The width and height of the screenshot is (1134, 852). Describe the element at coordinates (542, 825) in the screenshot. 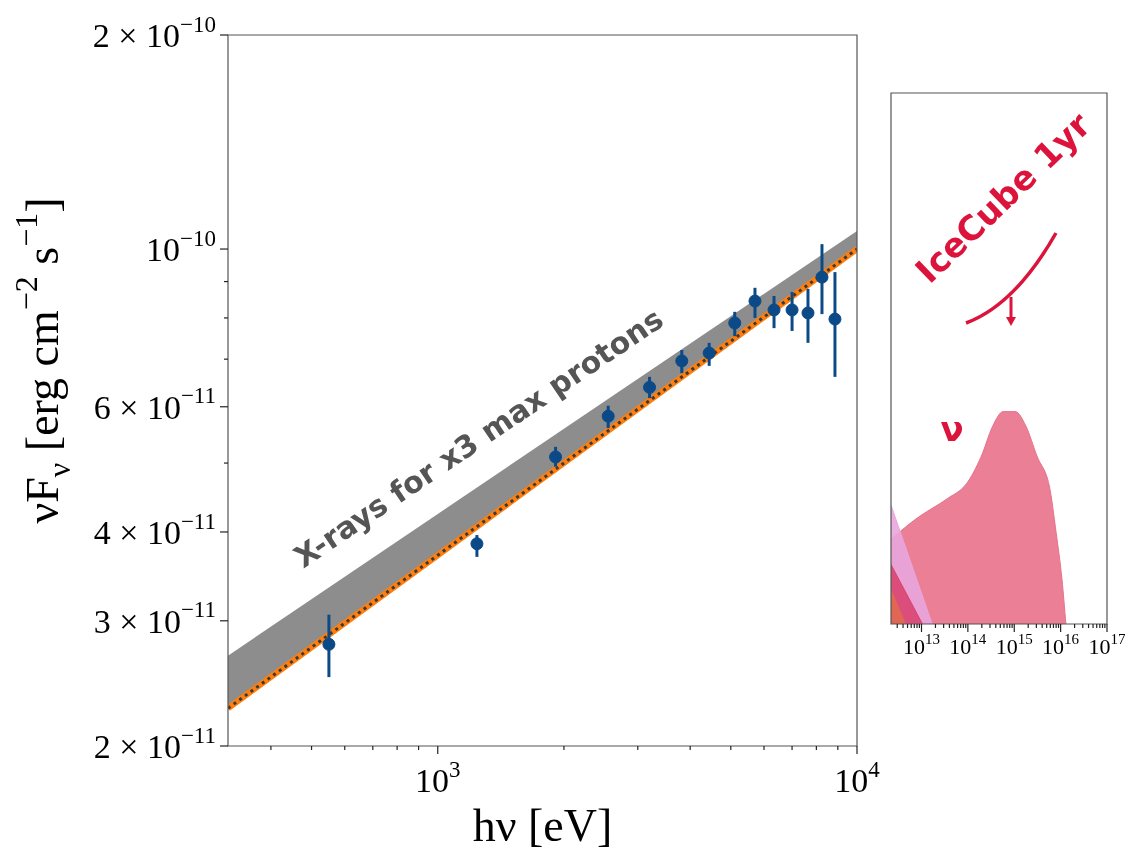

I see `x-axis-title: hν [eV]` at that location.